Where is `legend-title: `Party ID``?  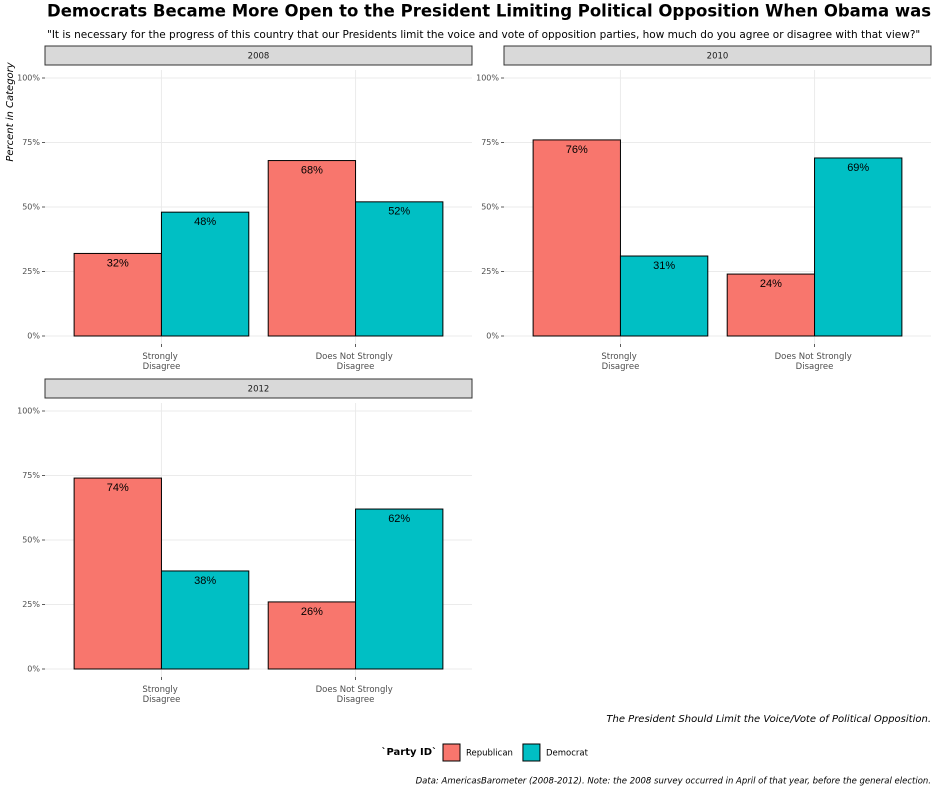
legend-title: `Party ID` is located at coordinates (409, 752).